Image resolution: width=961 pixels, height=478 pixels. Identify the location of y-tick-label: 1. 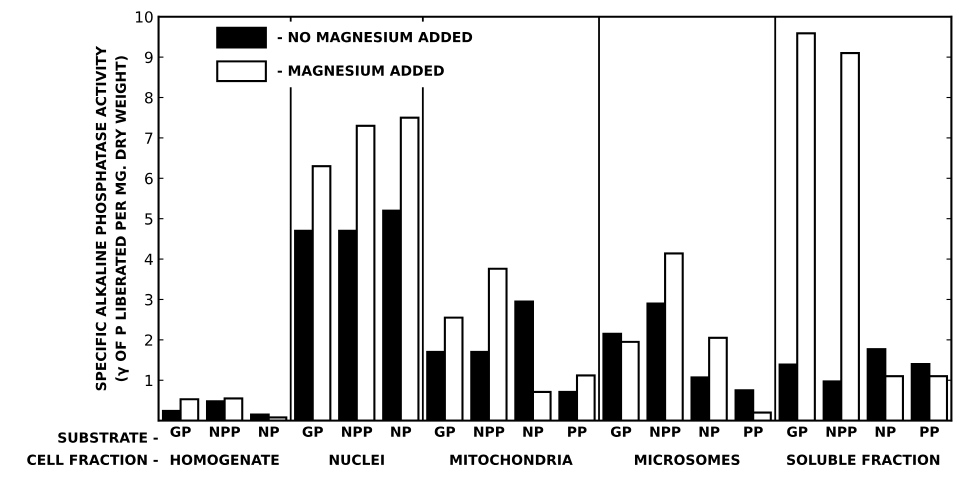
(149, 380).